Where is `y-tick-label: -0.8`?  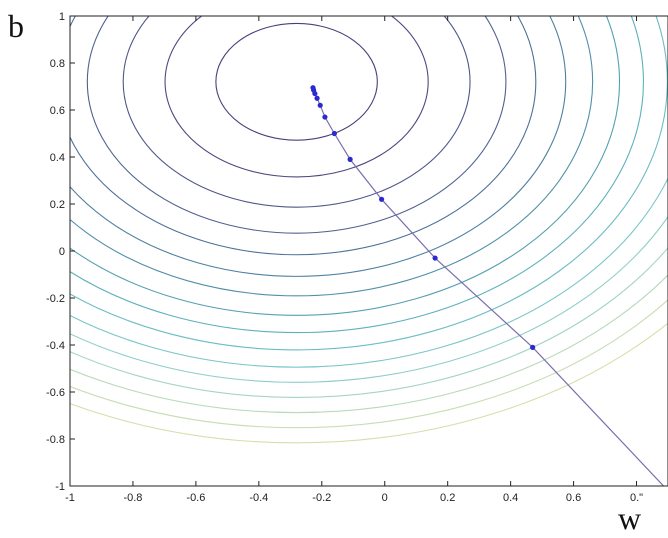 y-tick-label: -0.8 is located at coordinates (55, 440).